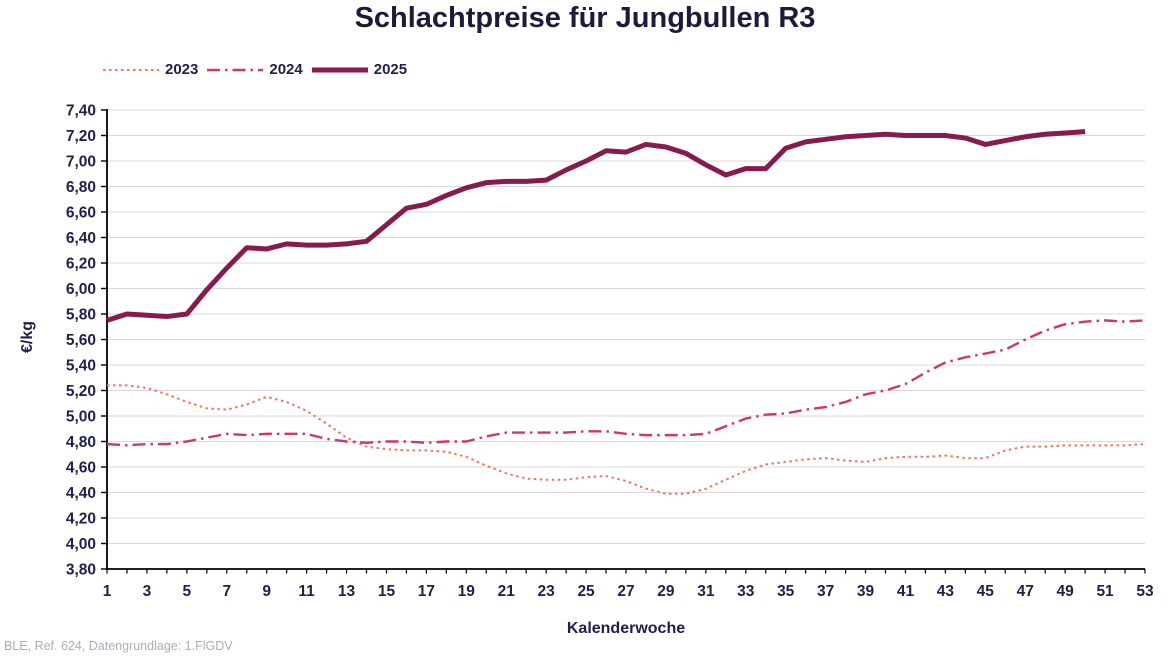  Describe the element at coordinates (986, 591) in the screenshot. I see `x-tick-label: 45` at that location.